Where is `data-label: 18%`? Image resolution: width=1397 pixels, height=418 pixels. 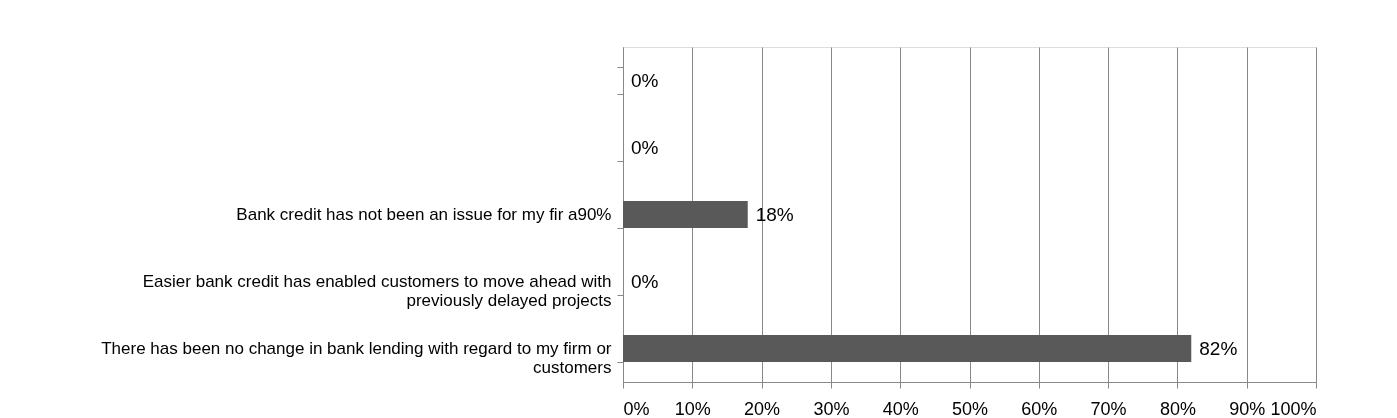
data-label: 18% is located at coordinates (774, 214).